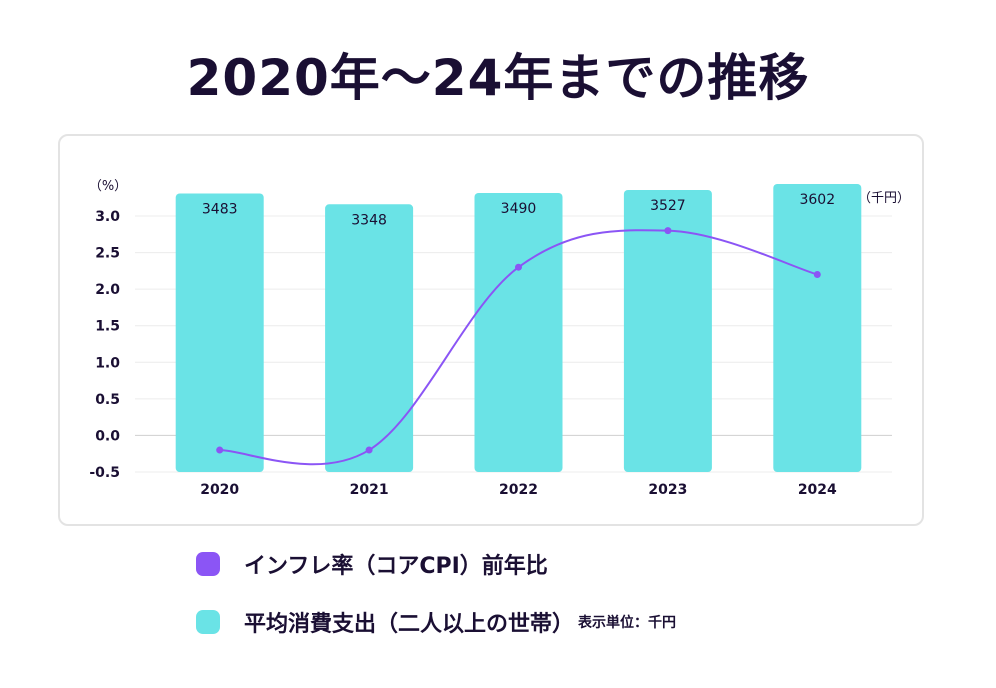 The width and height of the screenshot is (996, 688). What do you see at coordinates (107, 363) in the screenshot?
I see `y-tick-label: 1.0` at bounding box center [107, 363].